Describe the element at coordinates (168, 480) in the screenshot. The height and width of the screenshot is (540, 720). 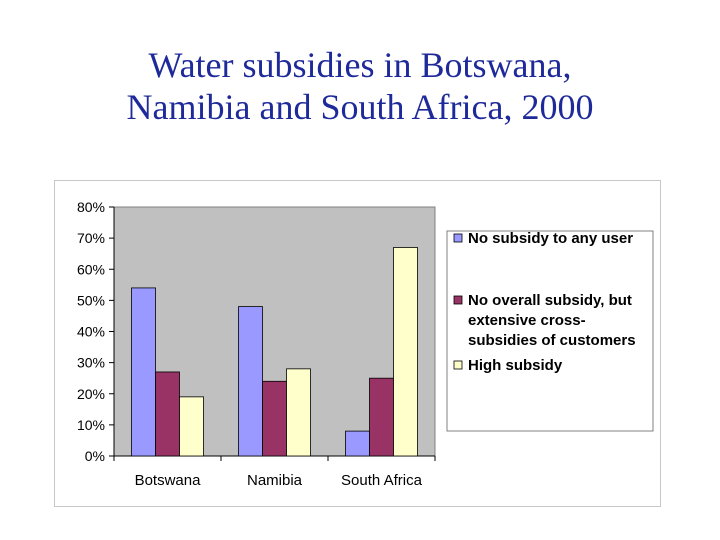
I see `x-category-label: Botswana` at that location.